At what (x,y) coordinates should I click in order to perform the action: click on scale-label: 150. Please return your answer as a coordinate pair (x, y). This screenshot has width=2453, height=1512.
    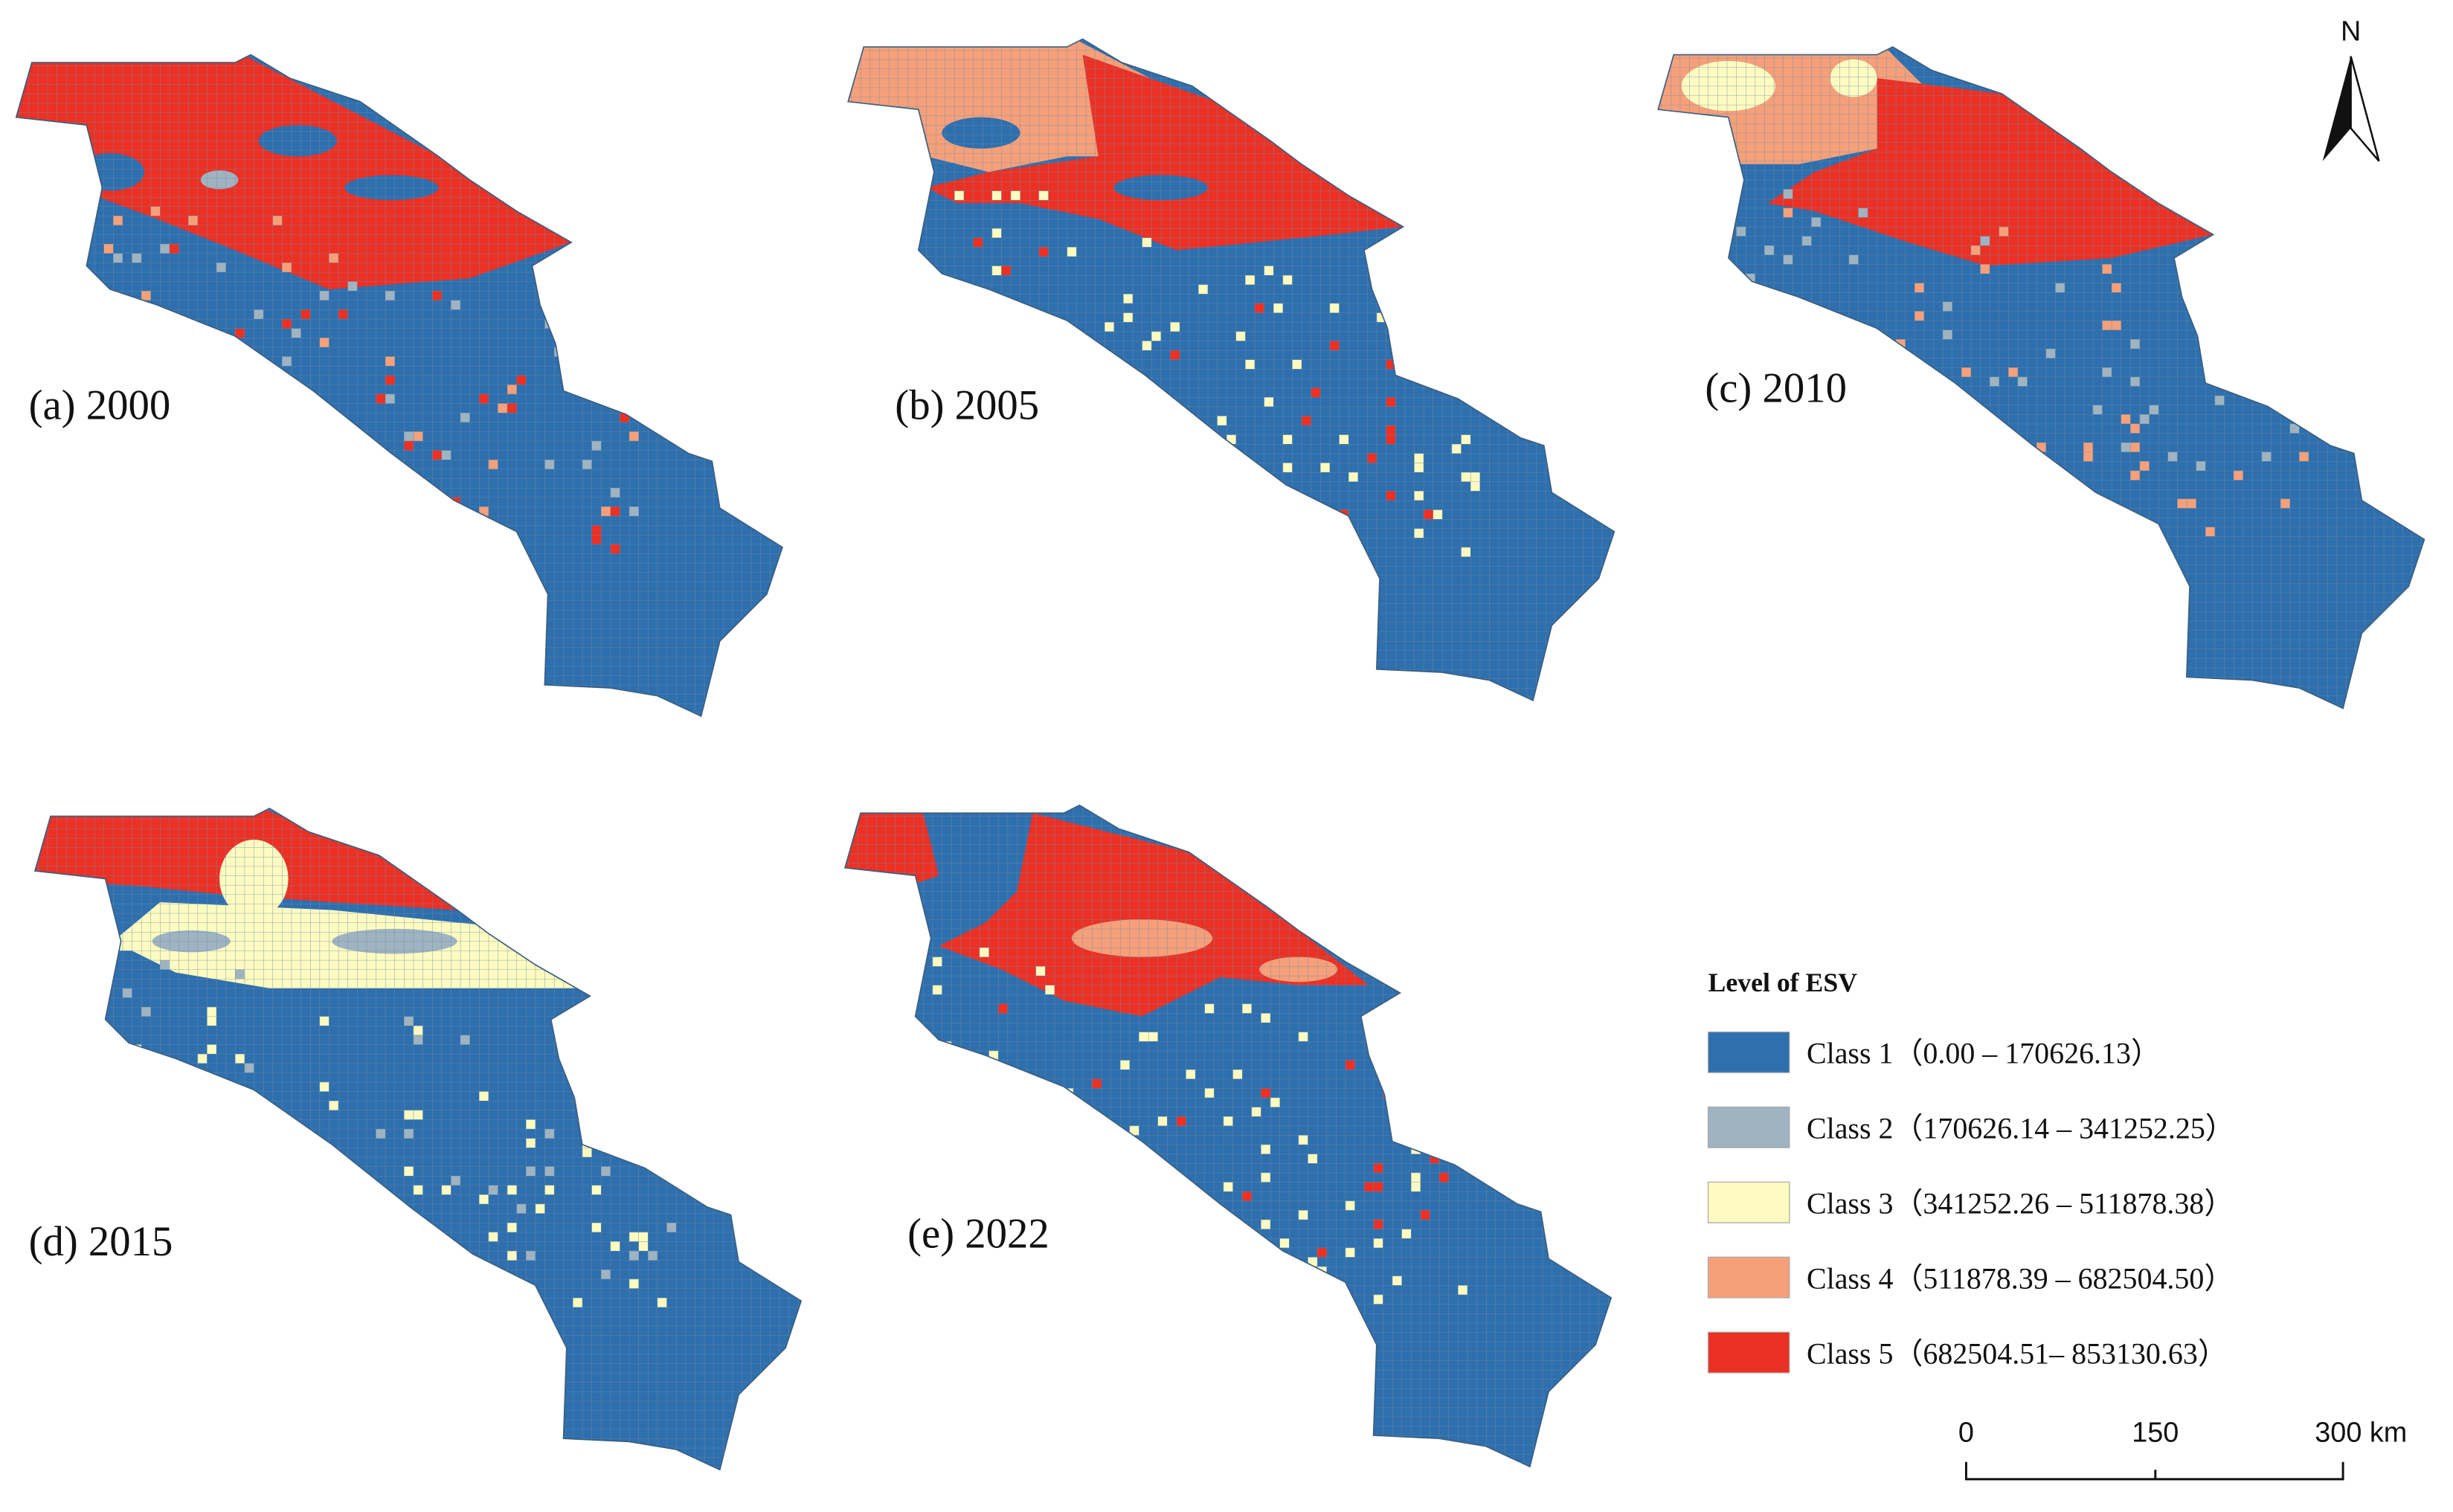
    Looking at the image, I should click on (2155, 1432).